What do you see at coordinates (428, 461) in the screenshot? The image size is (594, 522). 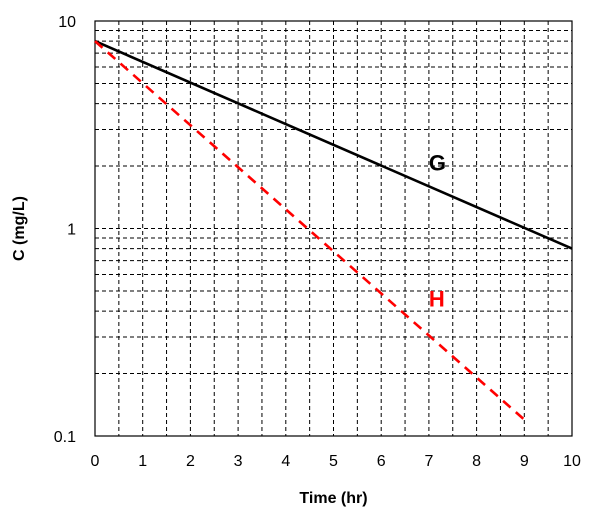 I see `x-tick-label: 7` at bounding box center [428, 461].